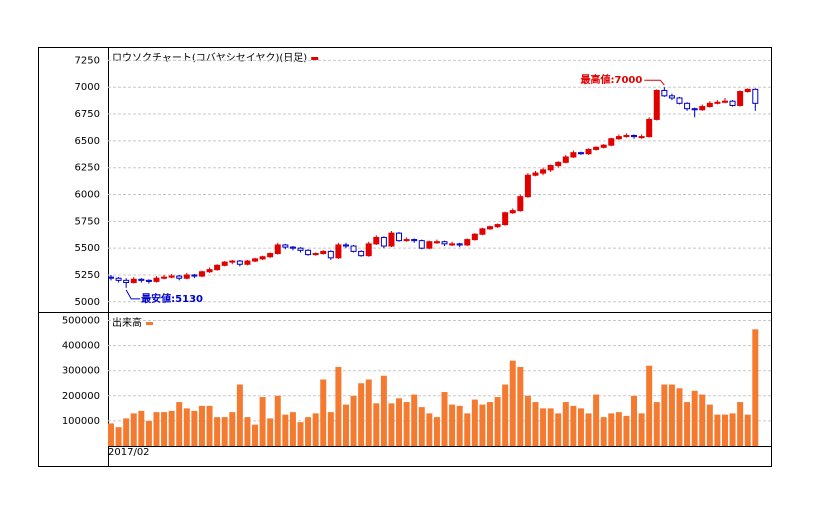  Describe the element at coordinates (611, 79) in the screenshot. I see `annotation: 最高値:7000` at that location.